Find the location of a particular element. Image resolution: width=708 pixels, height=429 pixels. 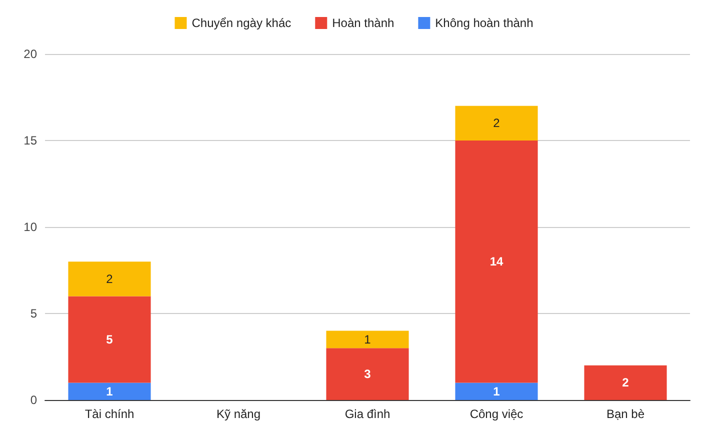

y-tick-label: 15 is located at coordinates (31, 141).